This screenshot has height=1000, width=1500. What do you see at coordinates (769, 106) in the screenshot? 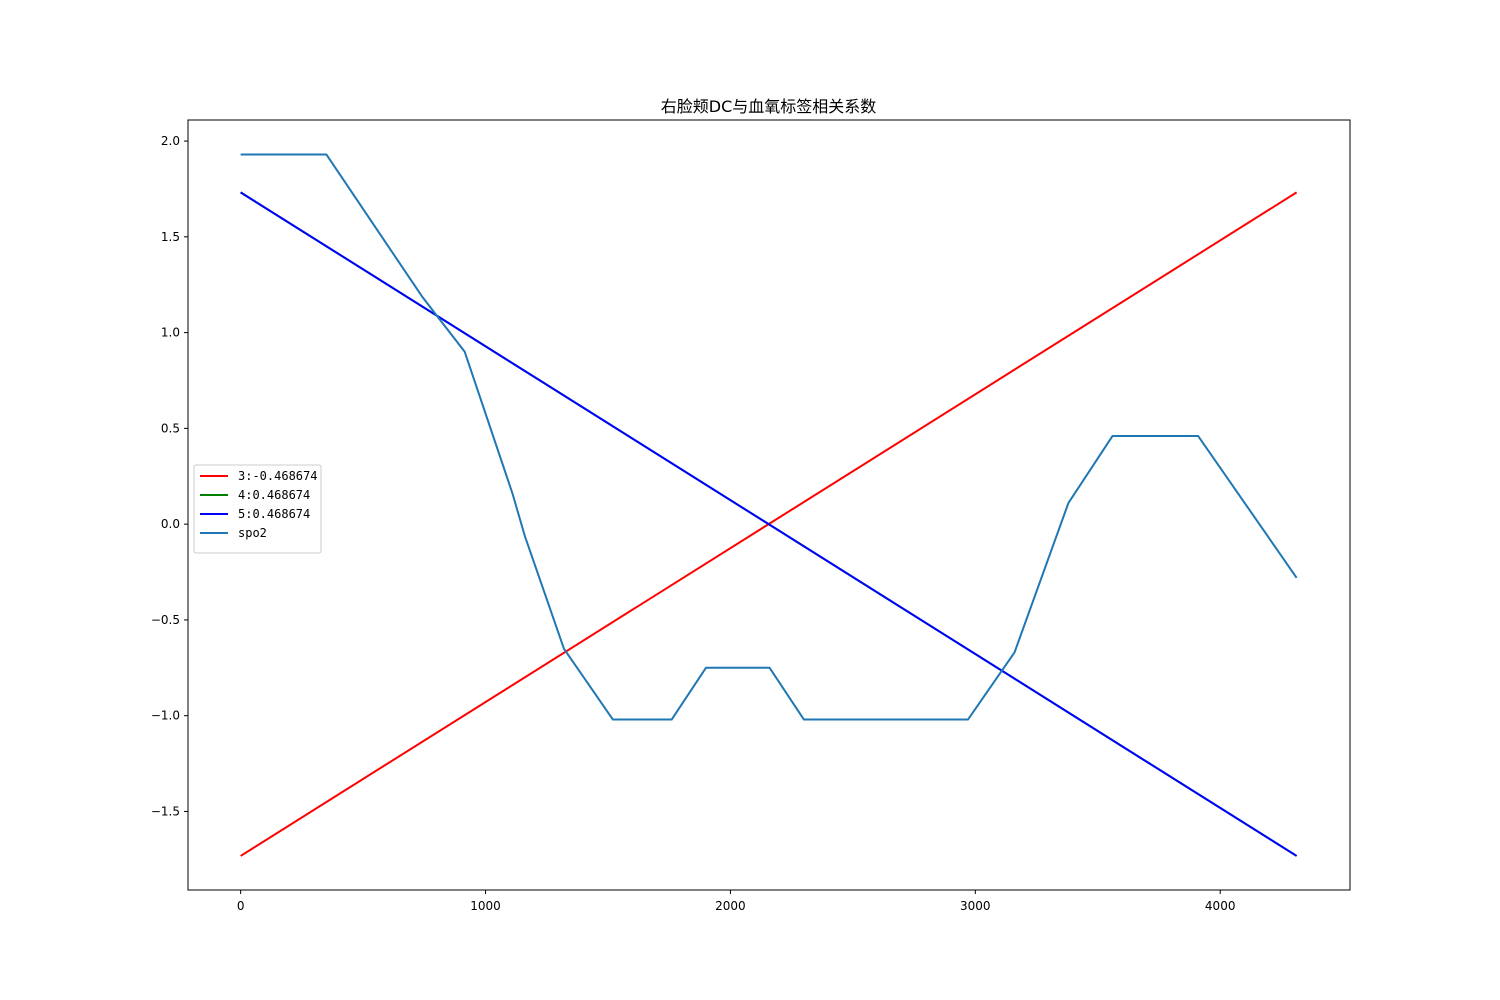
I see `chart-title: 右脸颊DC与血氧标签相关系数` at bounding box center [769, 106].